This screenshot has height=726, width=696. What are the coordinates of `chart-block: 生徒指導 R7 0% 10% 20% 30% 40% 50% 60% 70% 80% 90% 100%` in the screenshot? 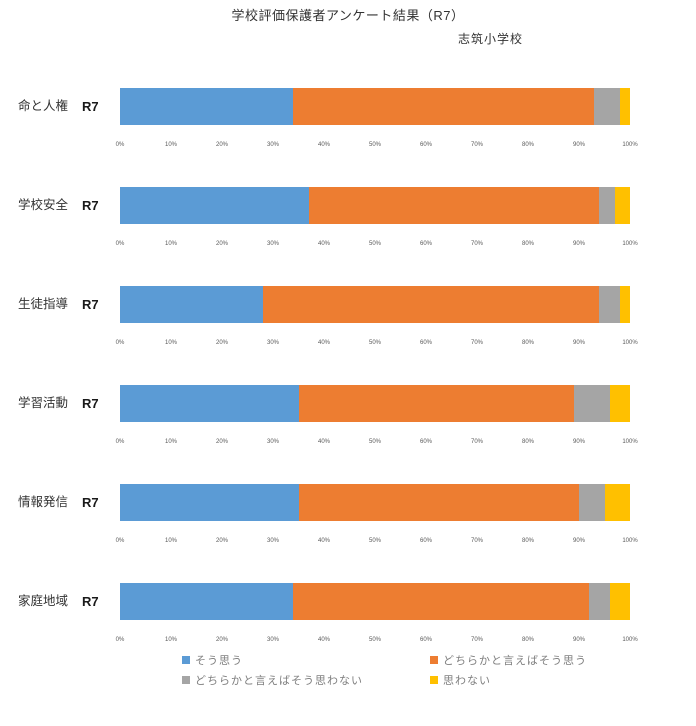 It's located at (348, 335).